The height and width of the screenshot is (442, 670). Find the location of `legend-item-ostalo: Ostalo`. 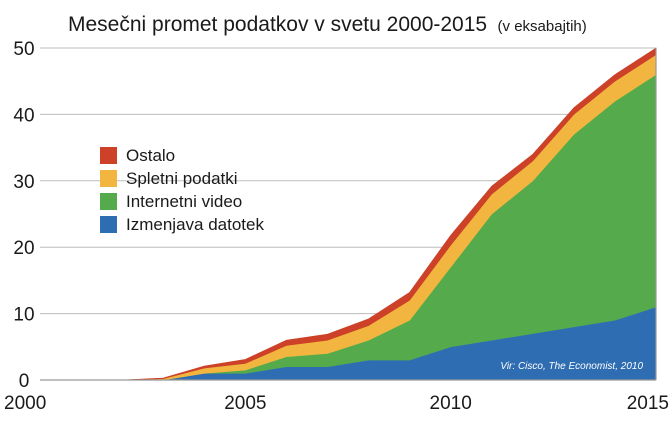

legend-item-ostalo: Ostalo is located at coordinates (137, 155).